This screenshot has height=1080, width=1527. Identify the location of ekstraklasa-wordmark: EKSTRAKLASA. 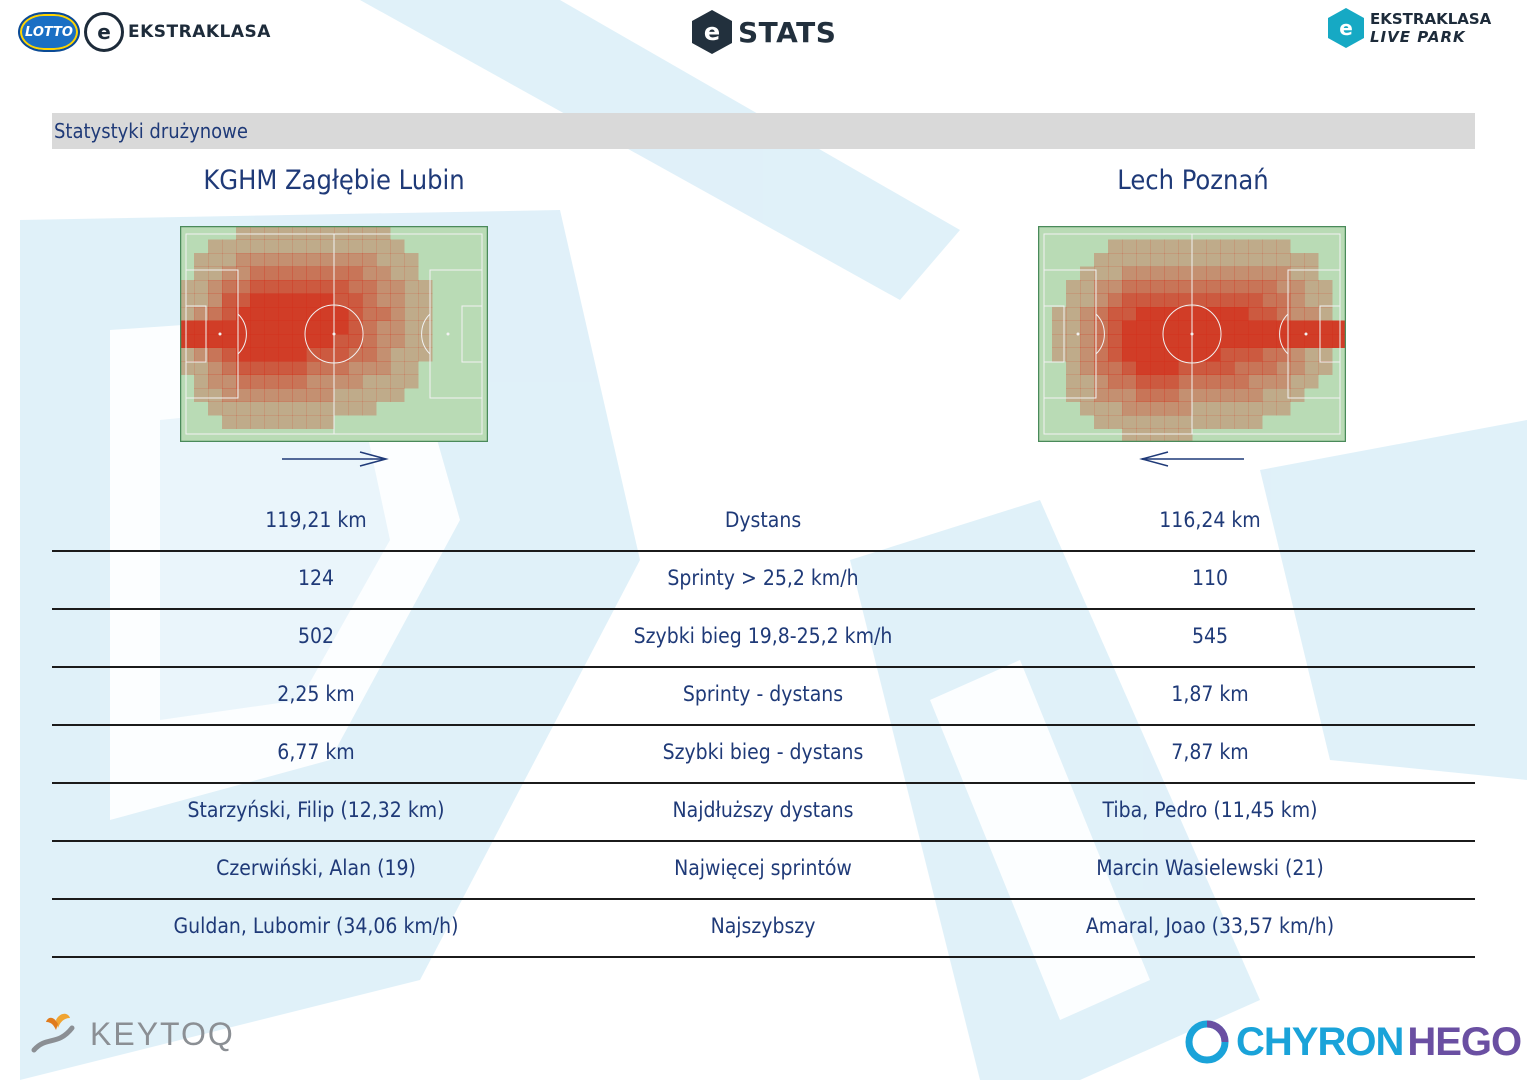
(199, 32).